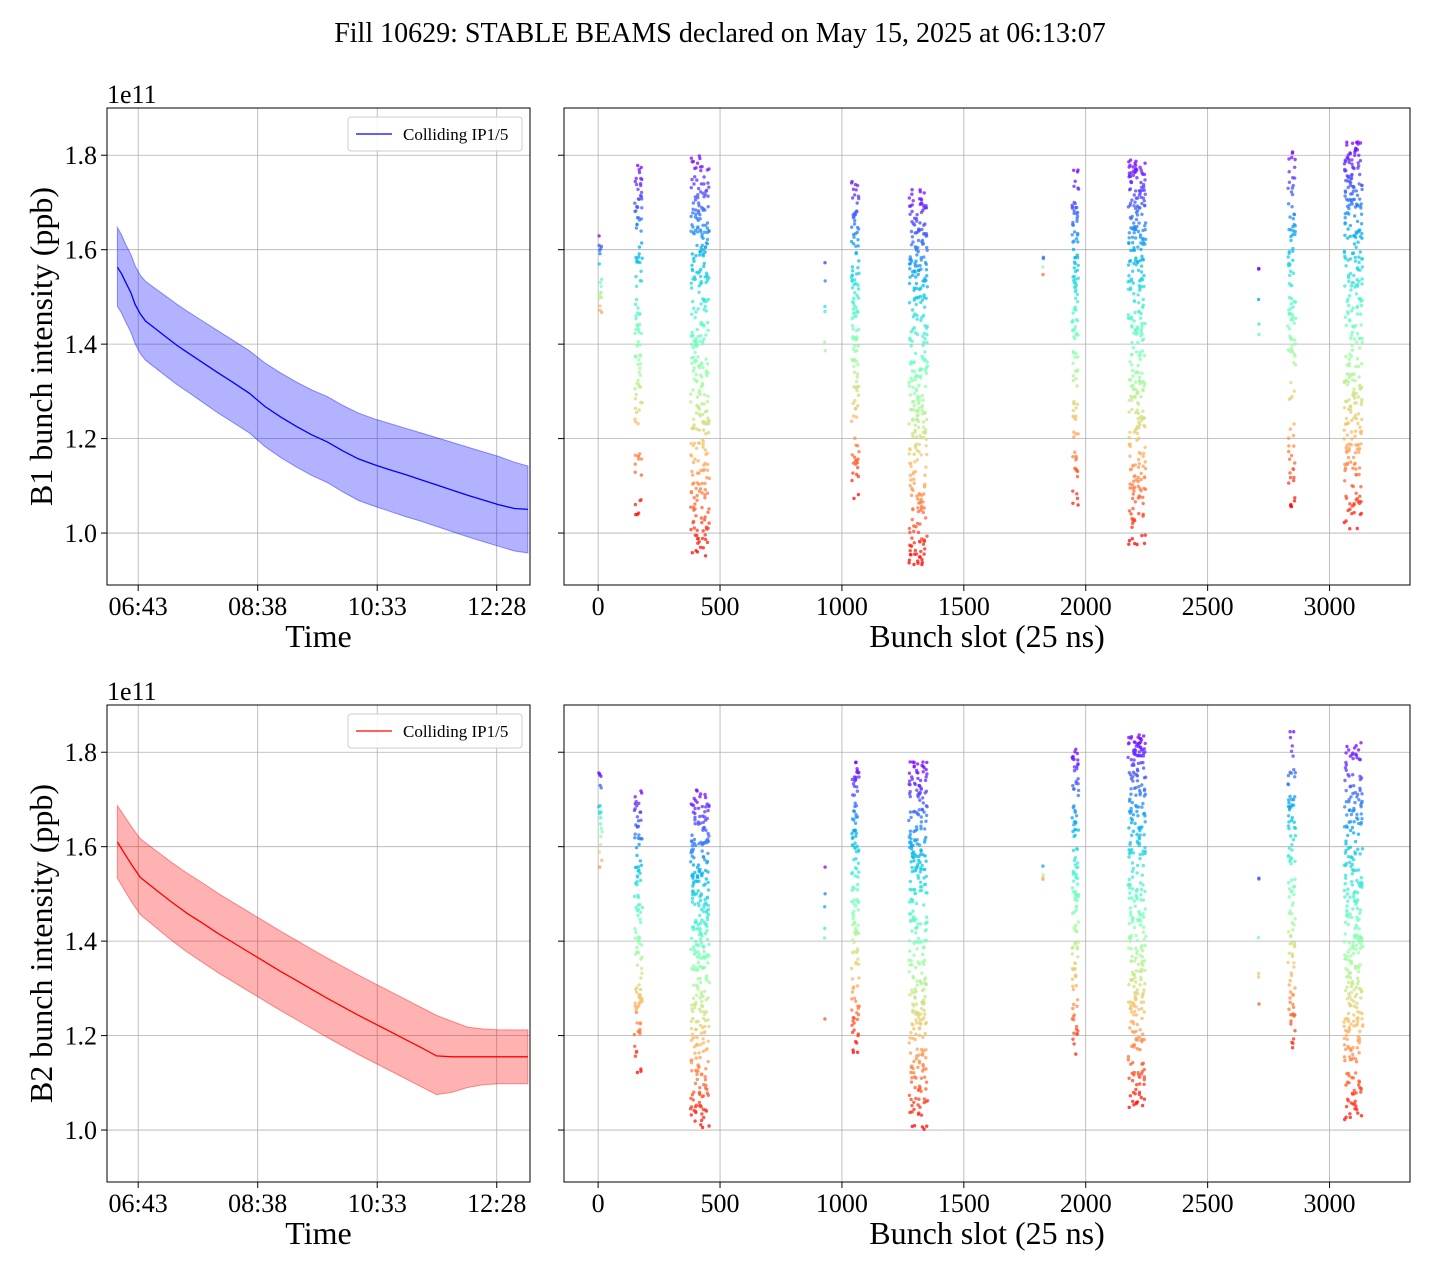  What do you see at coordinates (598, 1203) in the screenshot?
I see `x-tick-label: 0` at bounding box center [598, 1203].